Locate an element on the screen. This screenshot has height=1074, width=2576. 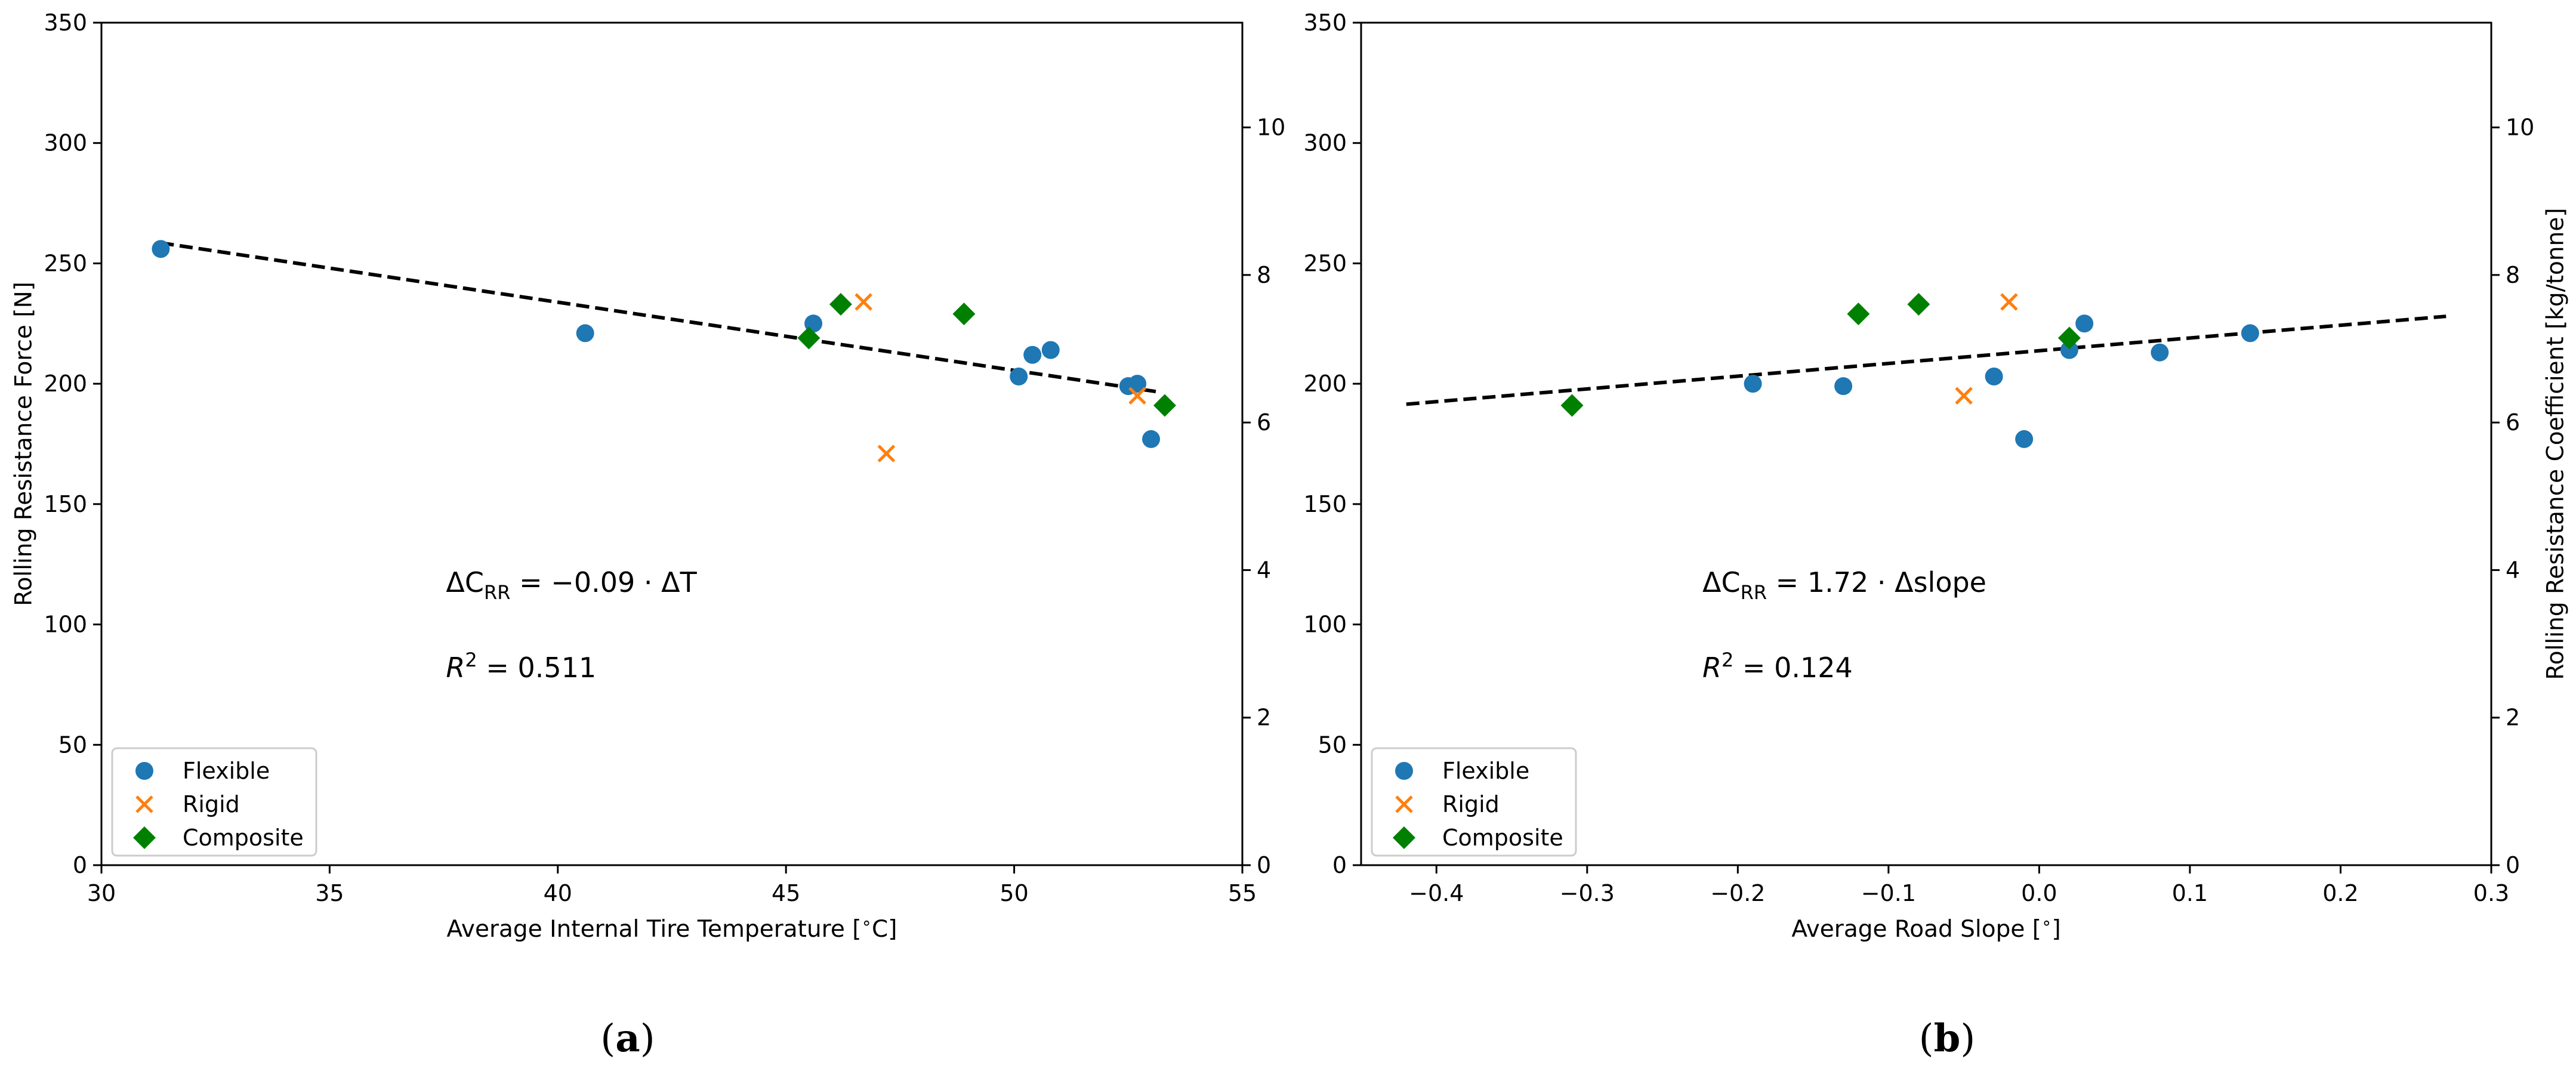
panel-a-legend-rigid-label: Rigid is located at coordinates (211, 804).